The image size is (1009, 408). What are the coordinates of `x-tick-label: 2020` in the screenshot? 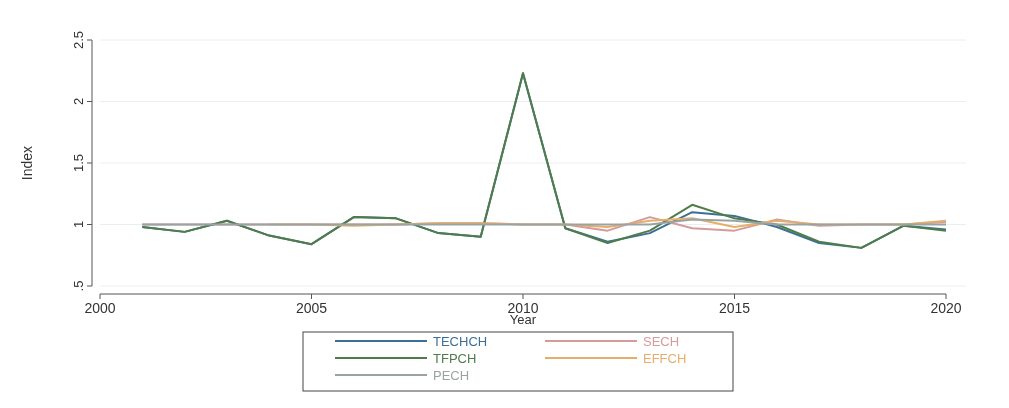 It's located at (946, 308).